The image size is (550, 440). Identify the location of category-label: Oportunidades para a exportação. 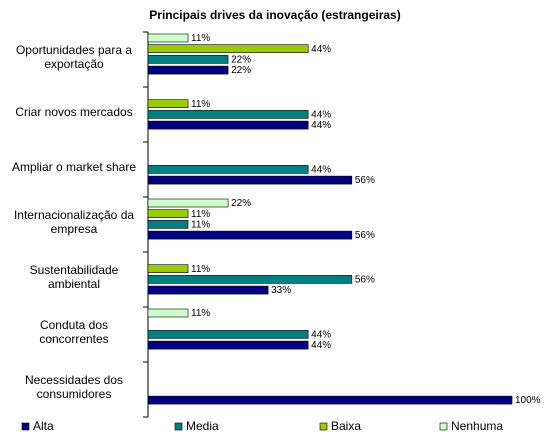
(74, 56).